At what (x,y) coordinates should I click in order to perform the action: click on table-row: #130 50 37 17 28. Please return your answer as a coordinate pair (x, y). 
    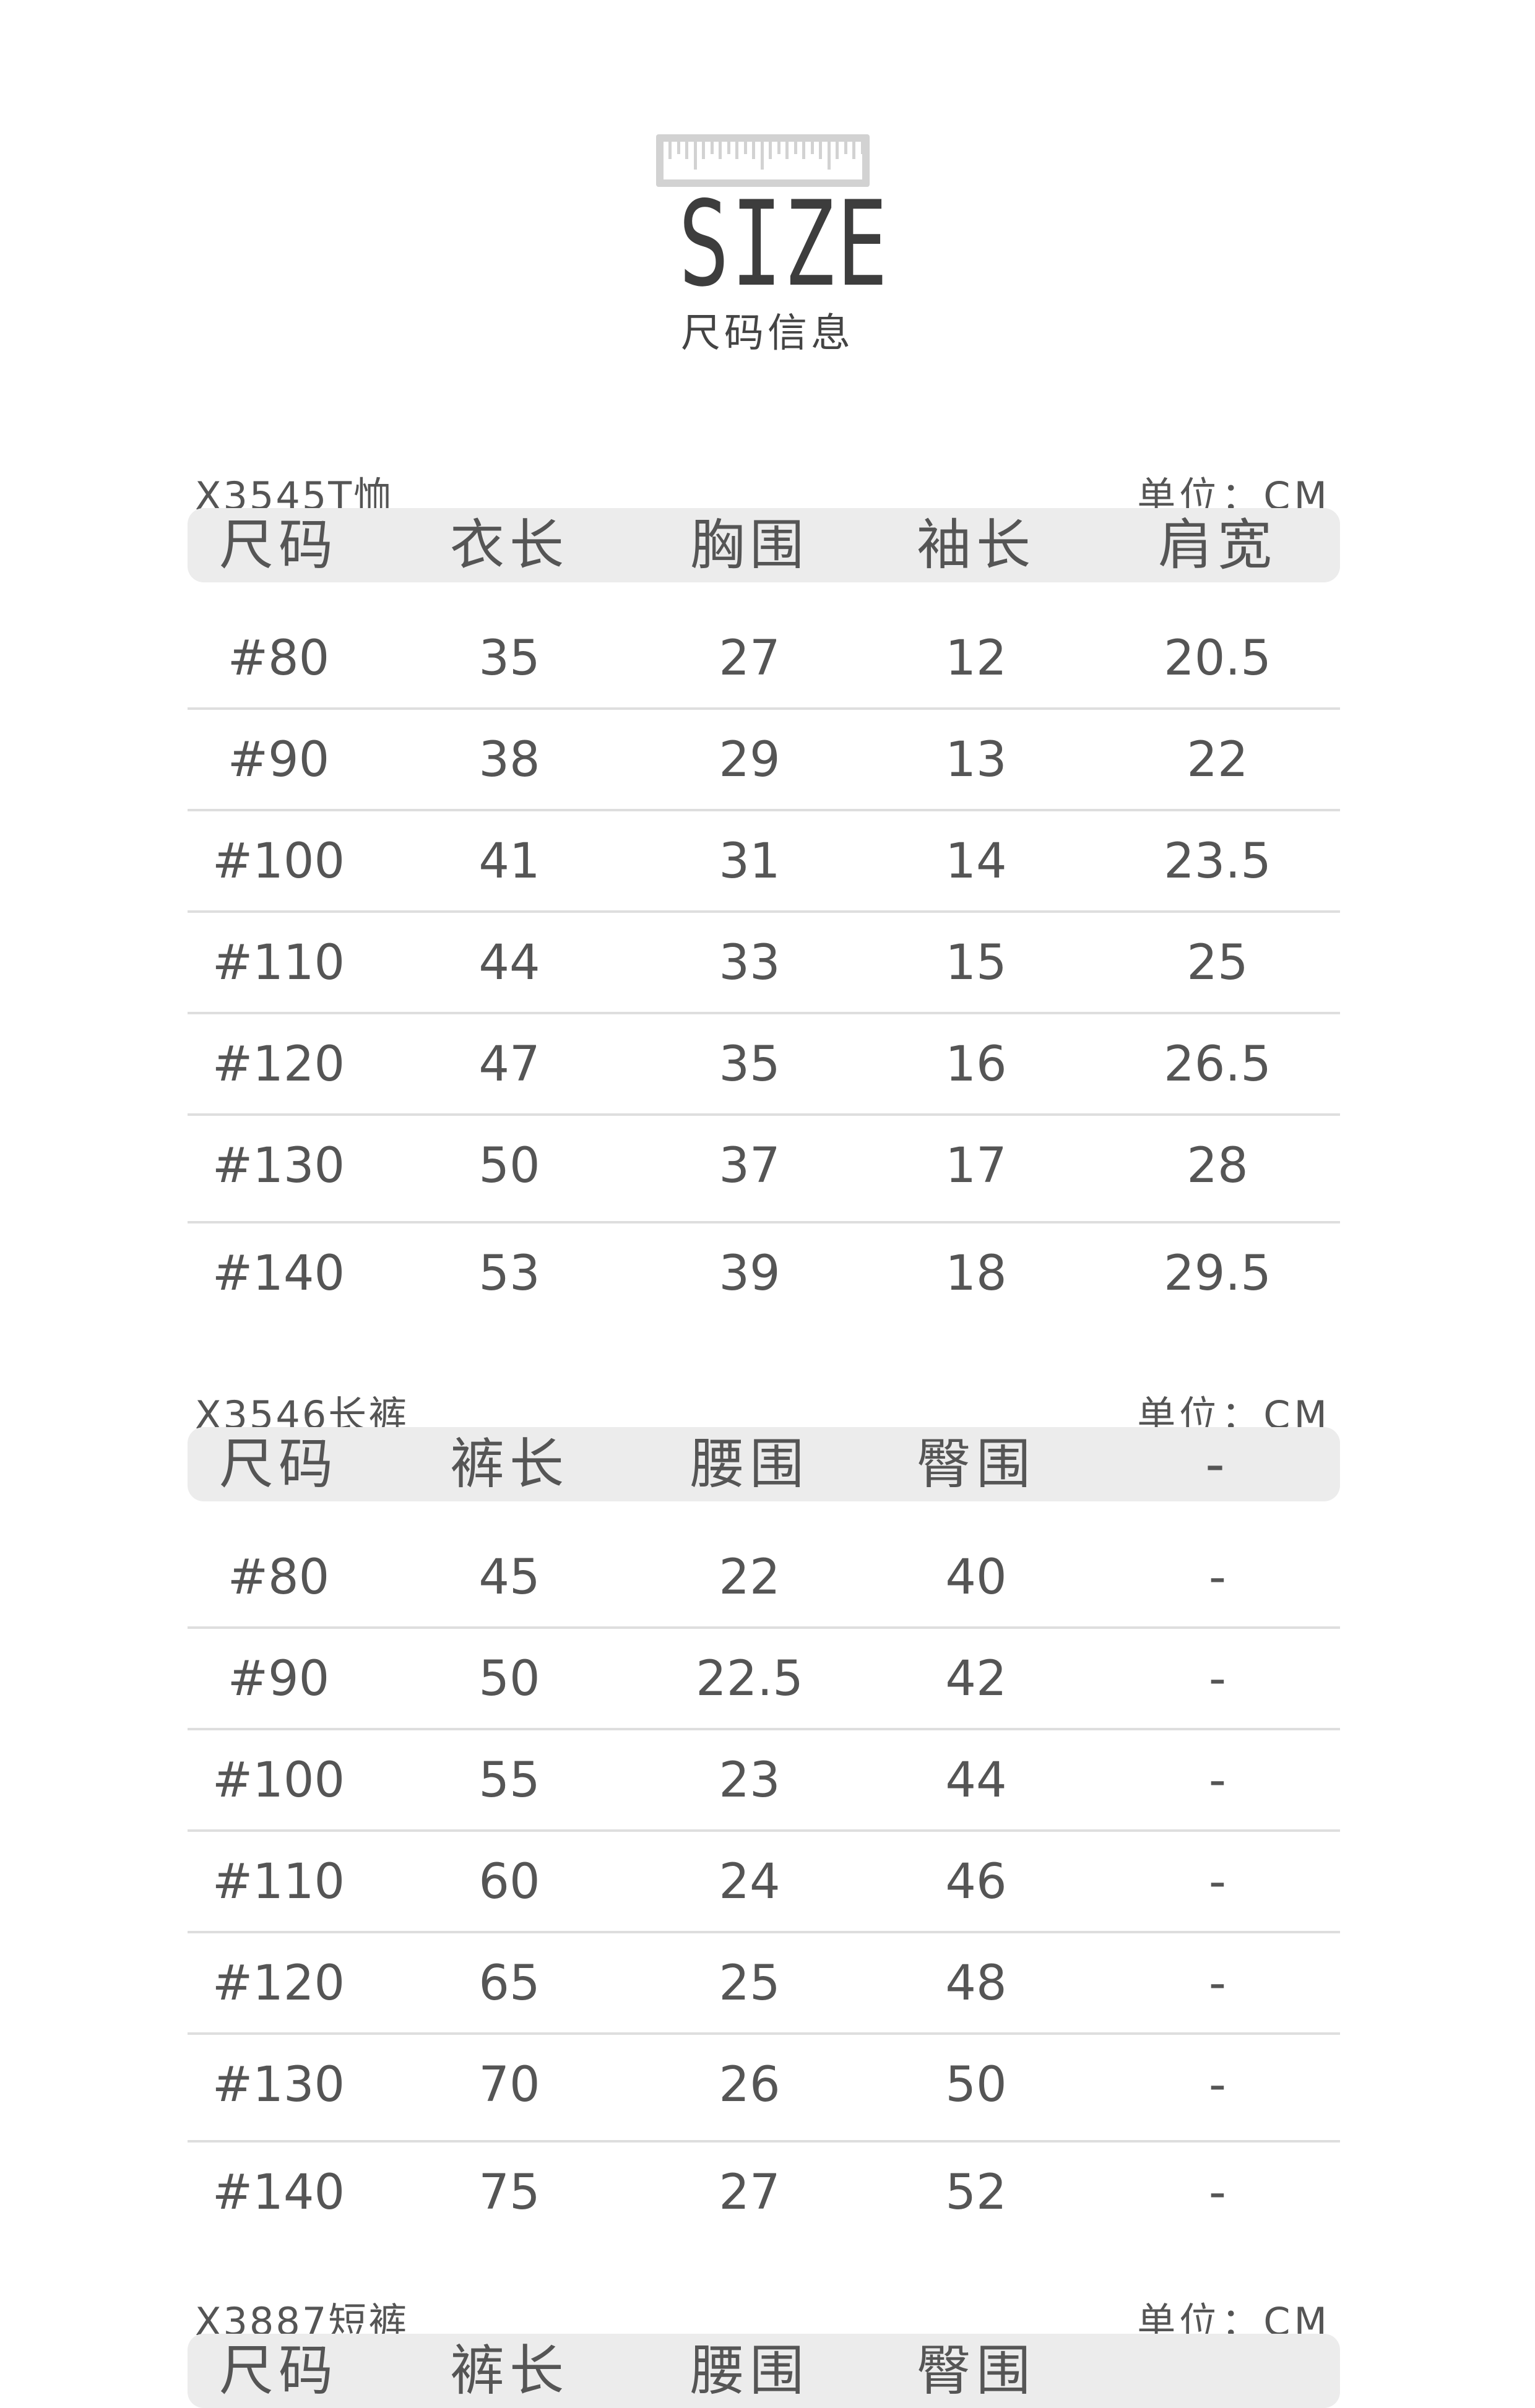
    Looking at the image, I should click on (764, 1168).